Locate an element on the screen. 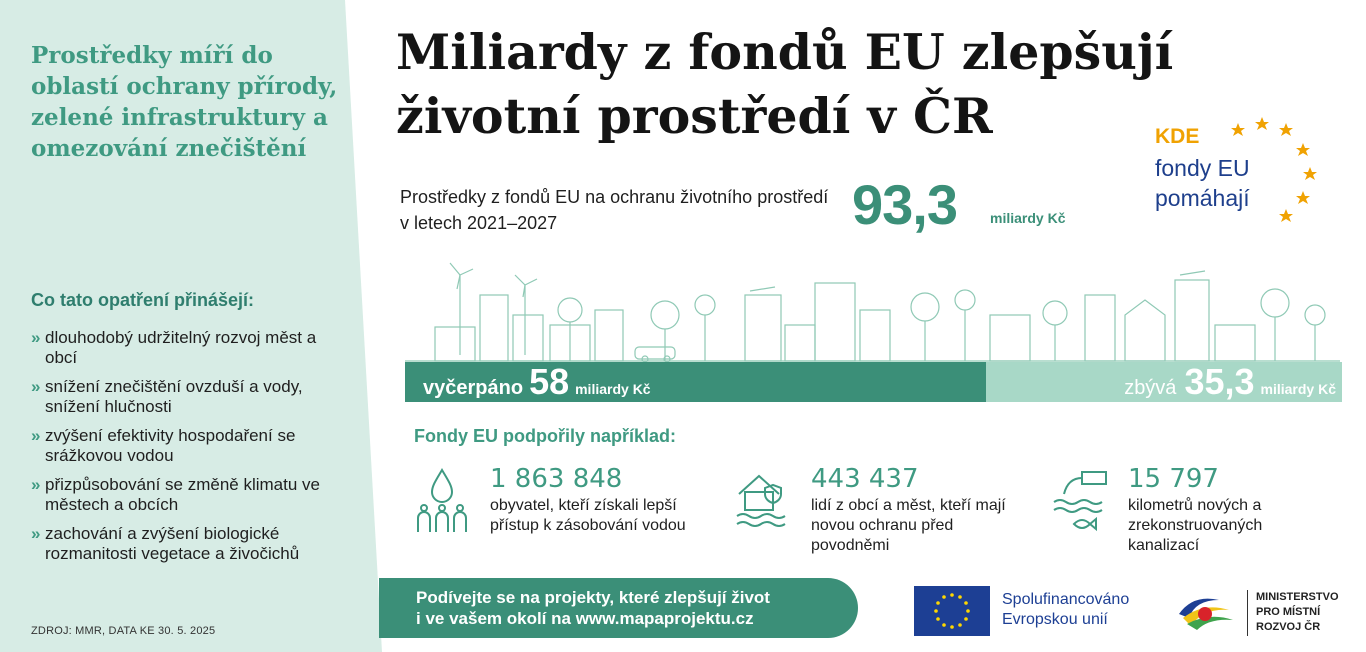  mmr-divider is located at coordinates (1247, 613).